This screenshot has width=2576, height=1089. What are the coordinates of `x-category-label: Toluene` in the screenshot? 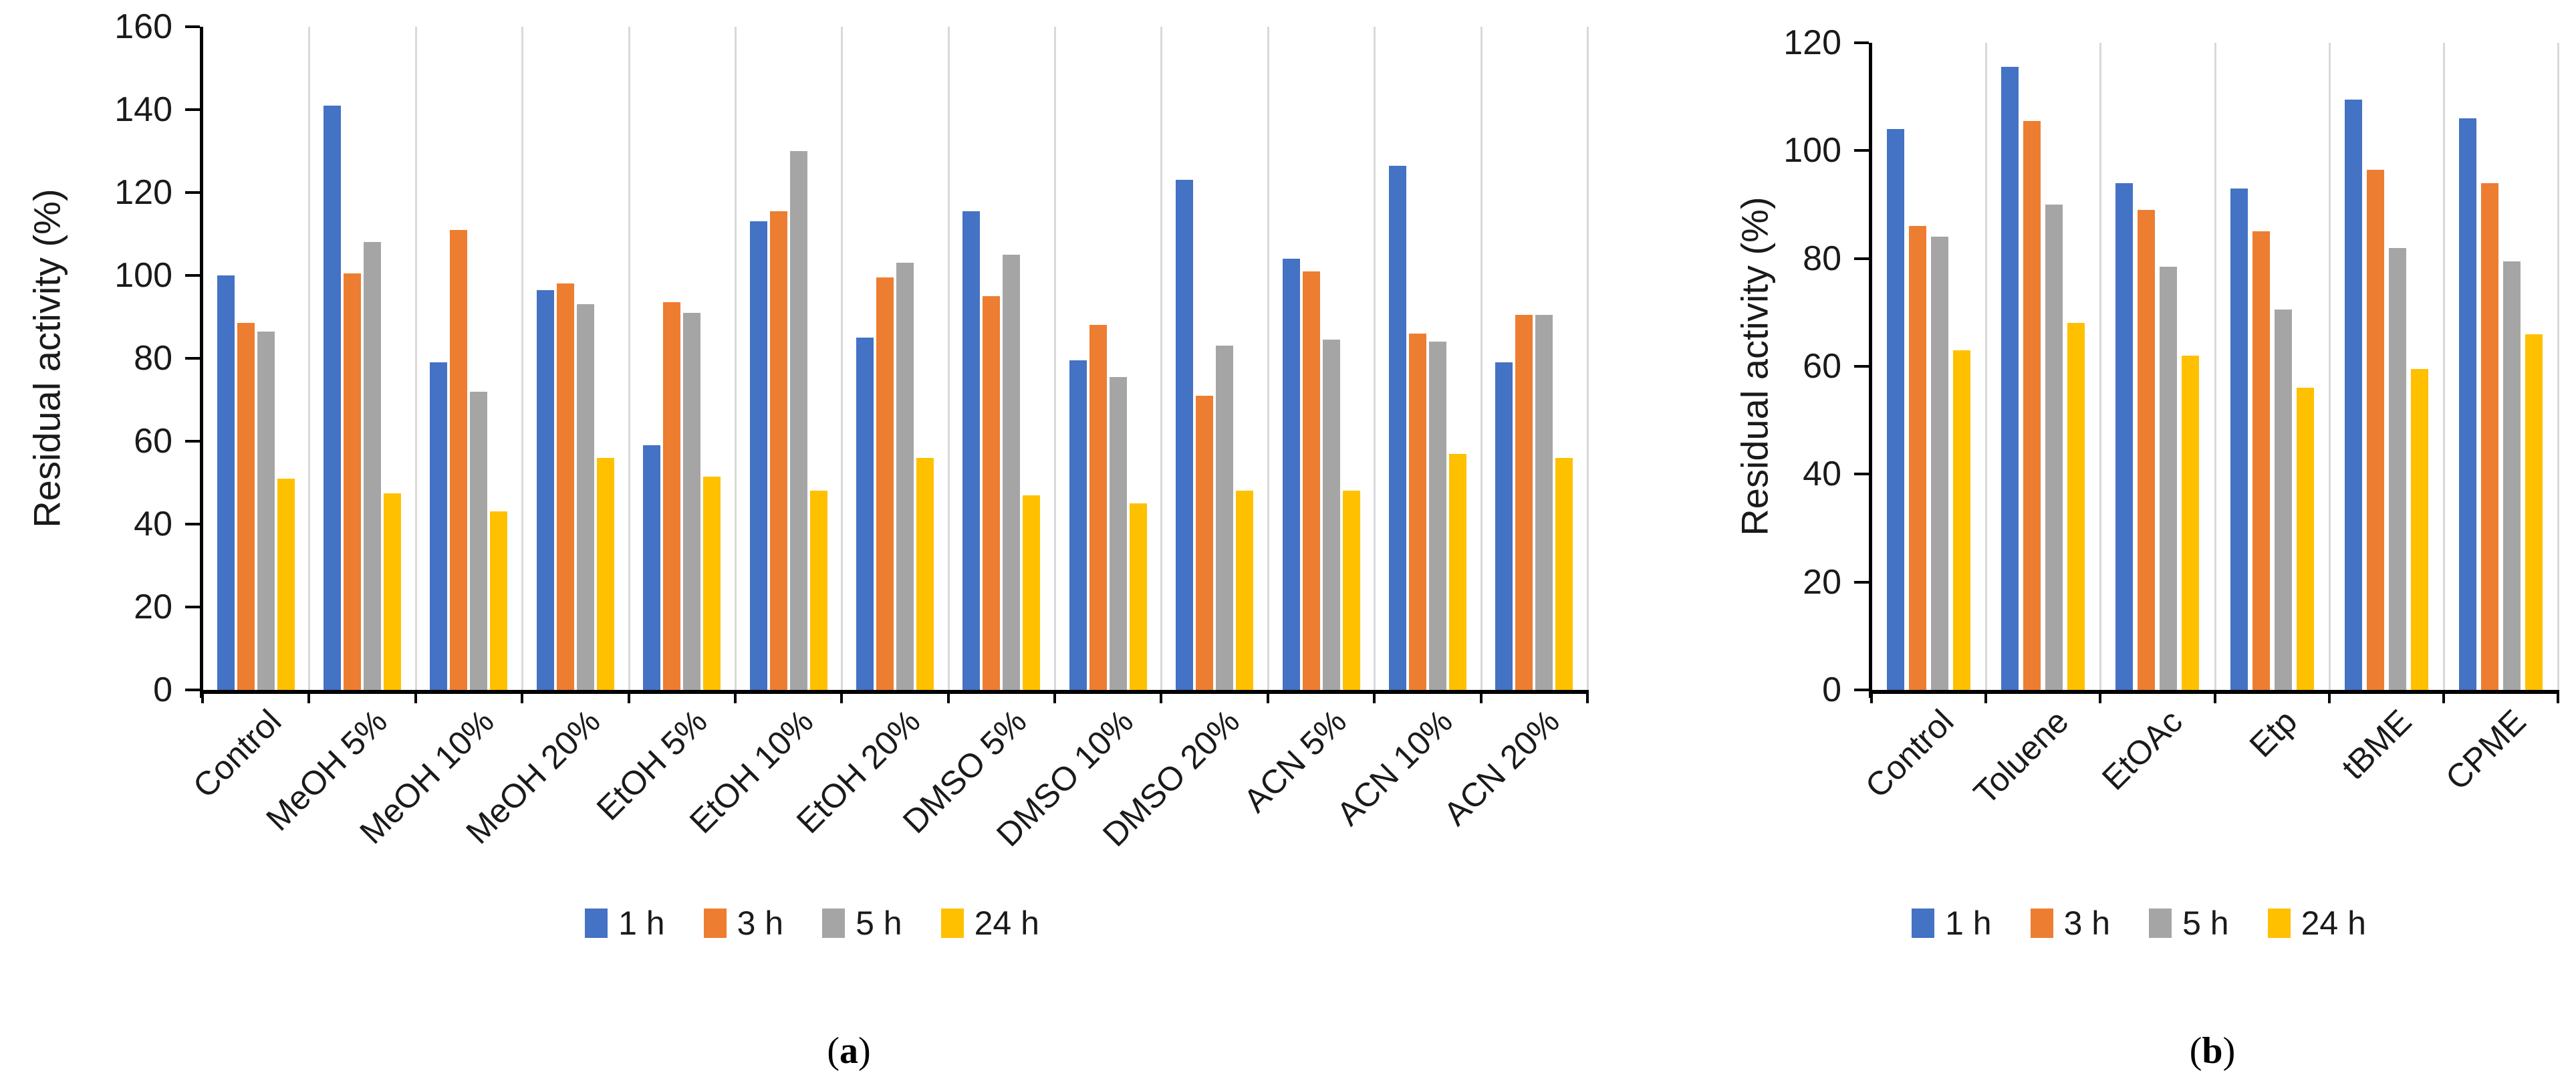 It's located at (2021, 757).